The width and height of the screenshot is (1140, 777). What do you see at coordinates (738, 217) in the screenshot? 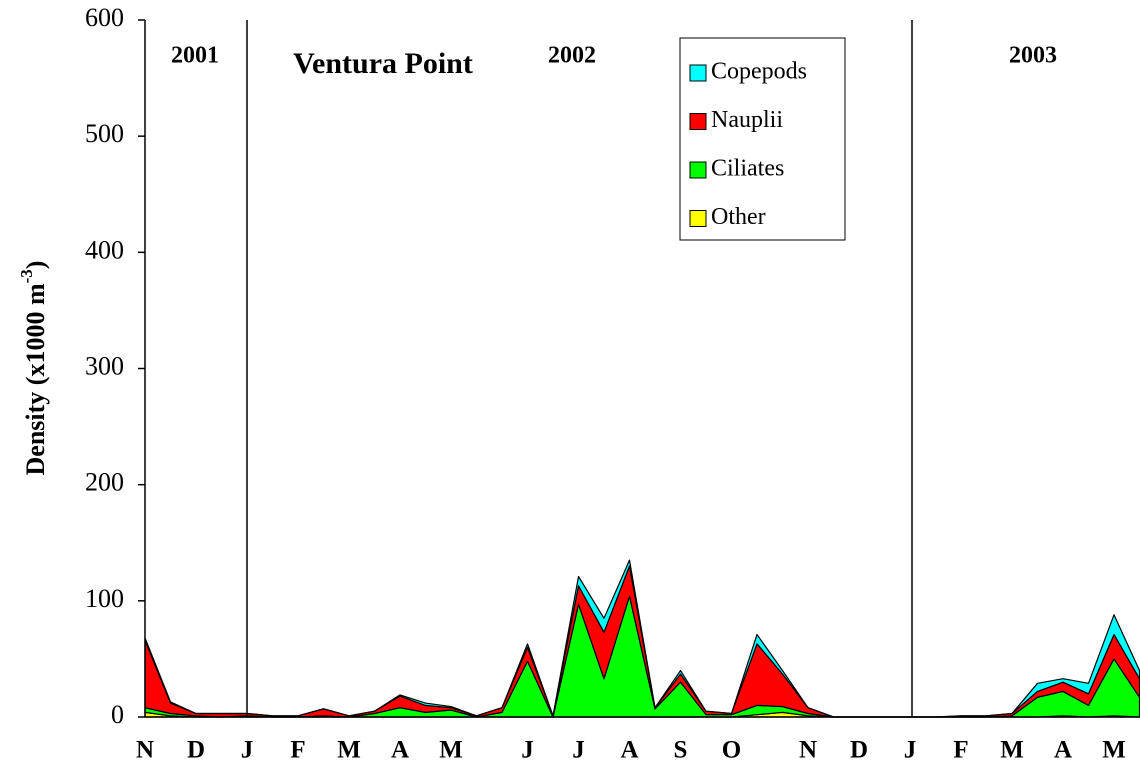
I see `legend-label: Other` at bounding box center [738, 217].